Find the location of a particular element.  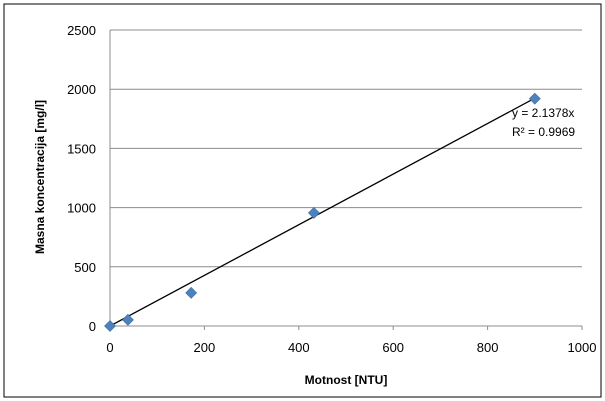

y-tick-label: 0 is located at coordinates (92, 326).